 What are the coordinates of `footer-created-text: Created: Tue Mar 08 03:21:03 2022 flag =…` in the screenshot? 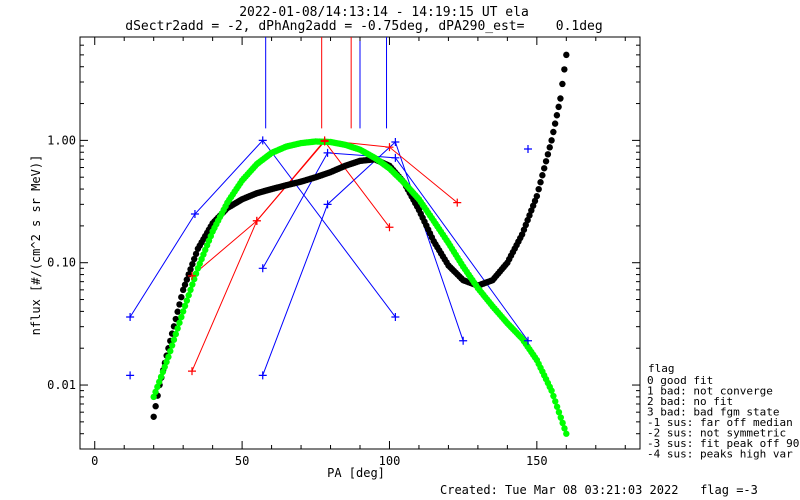 It's located at (599, 490).